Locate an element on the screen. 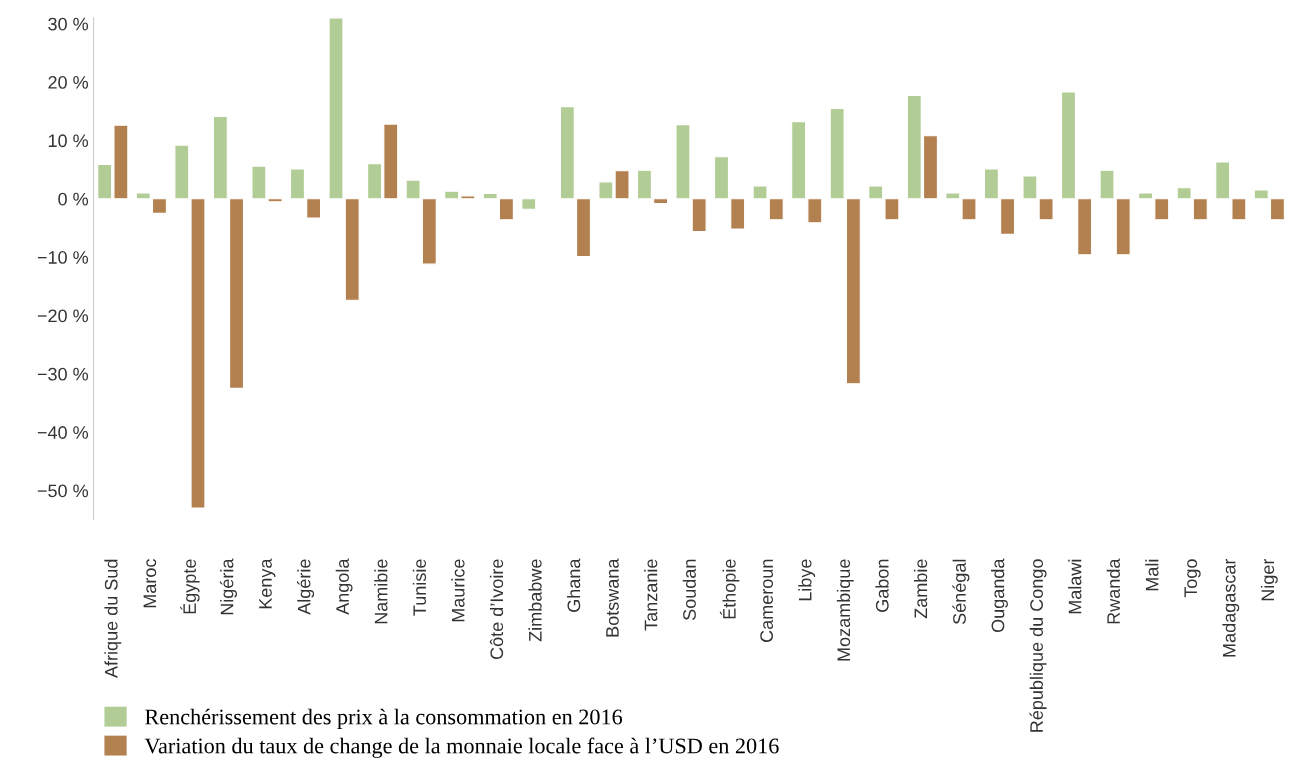 The image size is (1299, 778). x-tick-label: Afrique du Sud is located at coordinates (113, 618).